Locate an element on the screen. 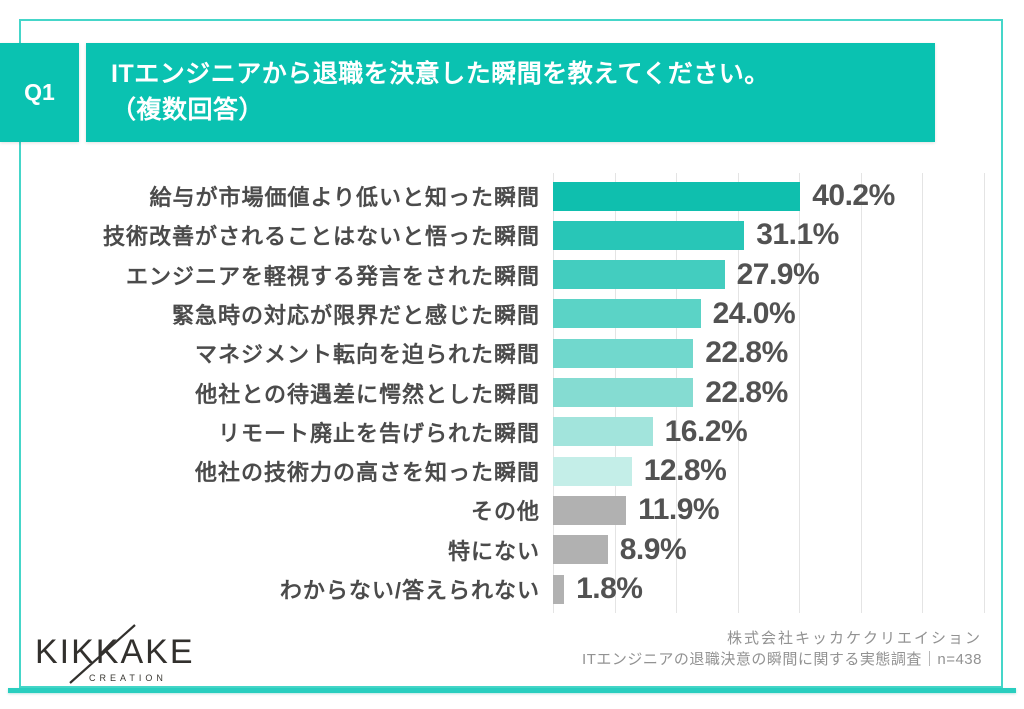 This screenshot has height=709, width=1024. chart-row: 他社の技術力の高さを知った瞬間 12.8% is located at coordinates (512, 471).